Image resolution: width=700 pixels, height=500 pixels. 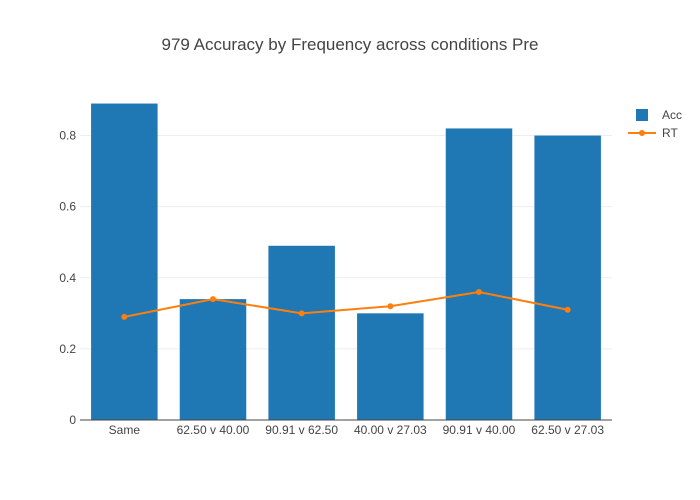 I want to click on y-tick-label: 0.6, so click(x=67, y=207).